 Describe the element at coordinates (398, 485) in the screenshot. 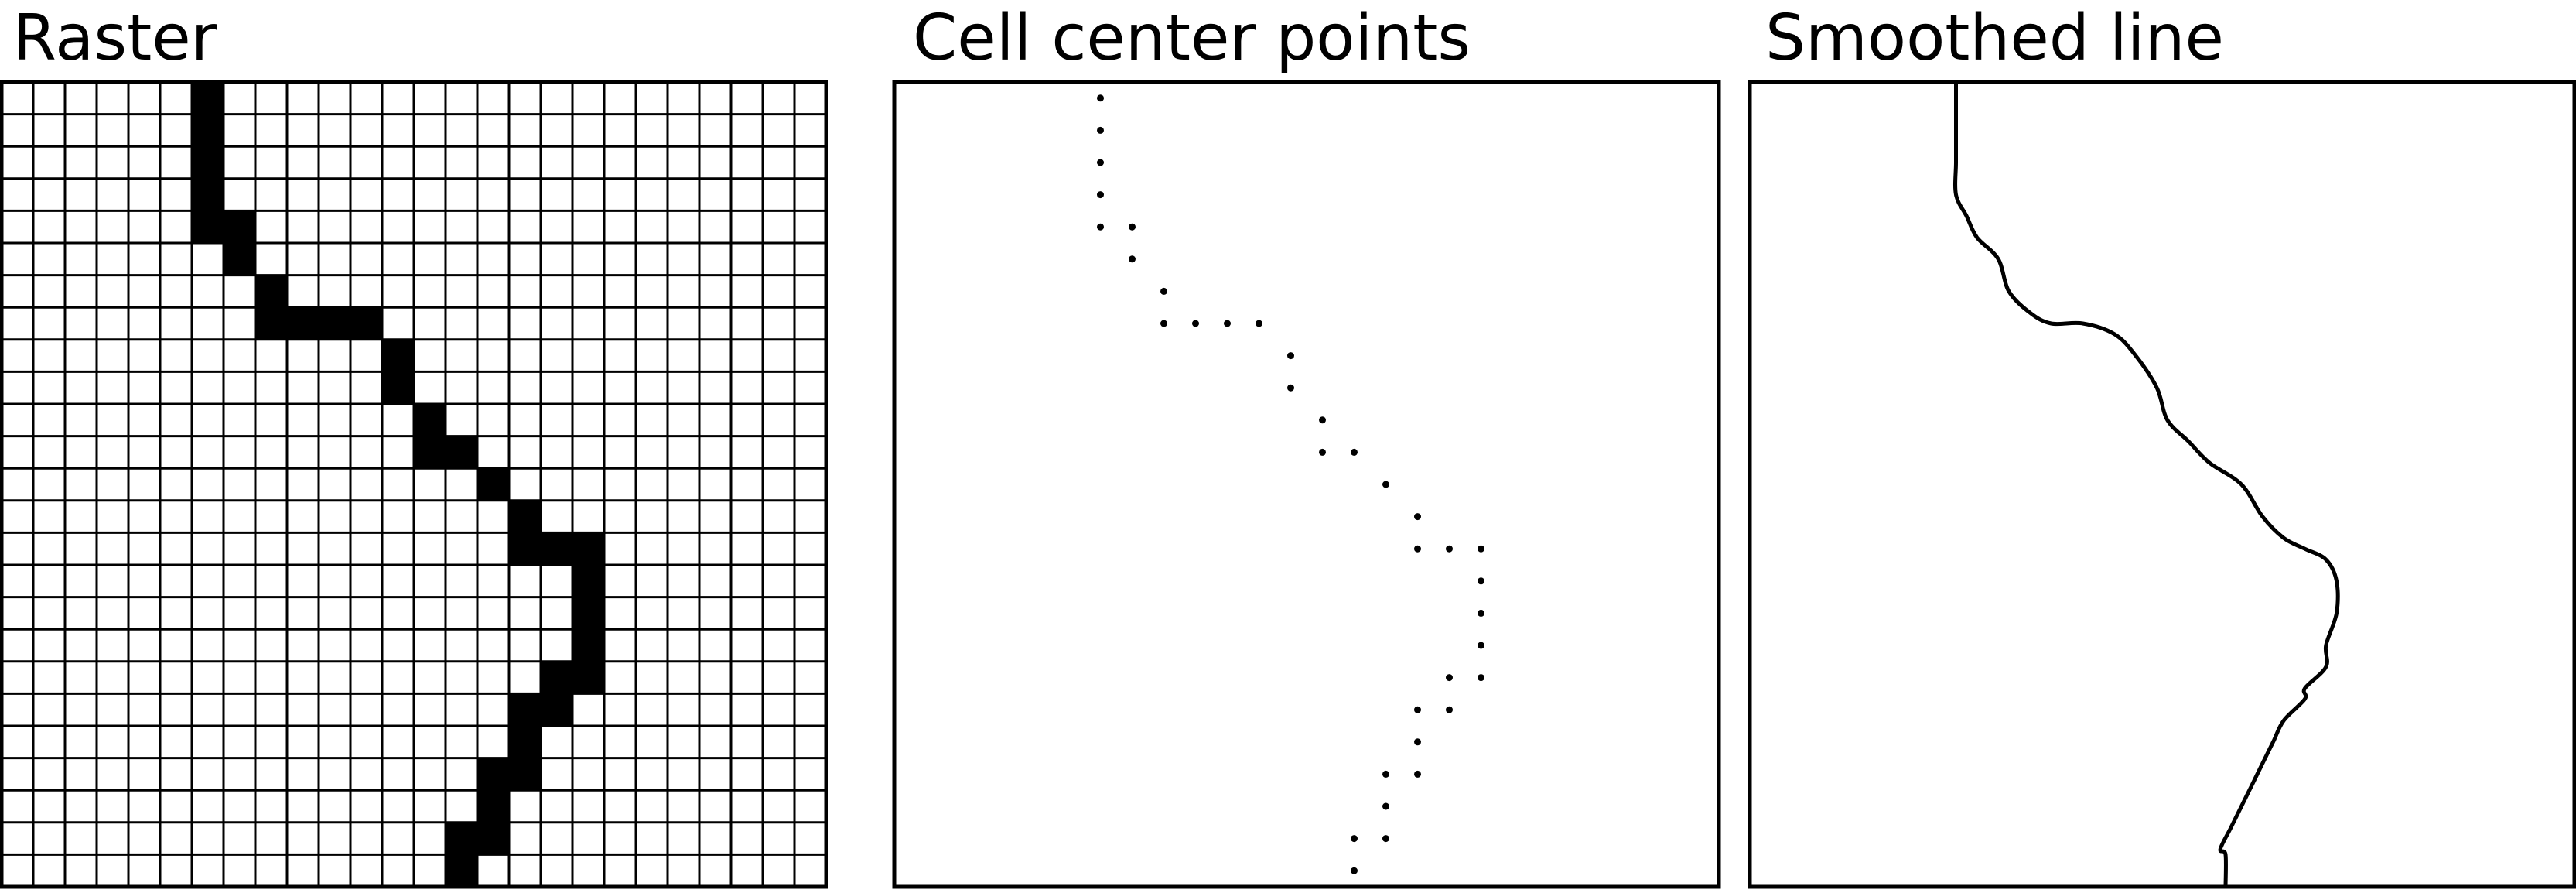

I see `raster-filled-cells` at that location.